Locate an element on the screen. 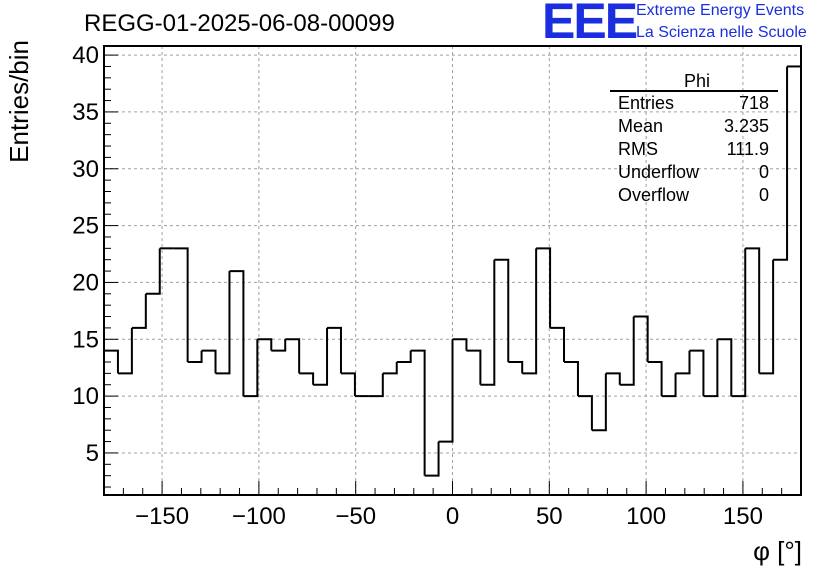  y-tick-label: 35 is located at coordinates (85, 112).